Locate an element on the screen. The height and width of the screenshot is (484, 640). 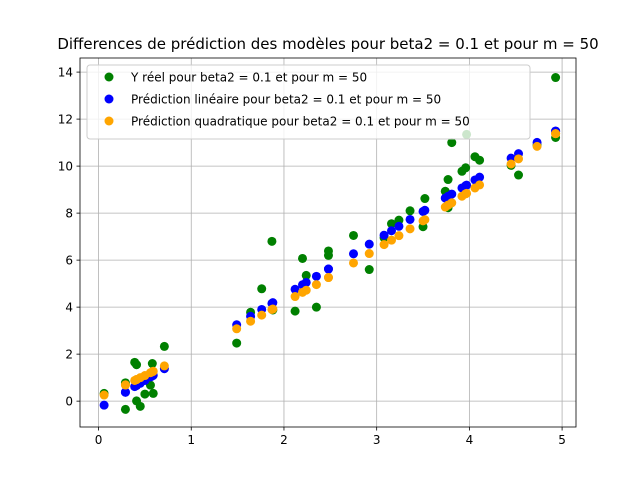
x-tick-label: 0 is located at coordinates (99, 440).